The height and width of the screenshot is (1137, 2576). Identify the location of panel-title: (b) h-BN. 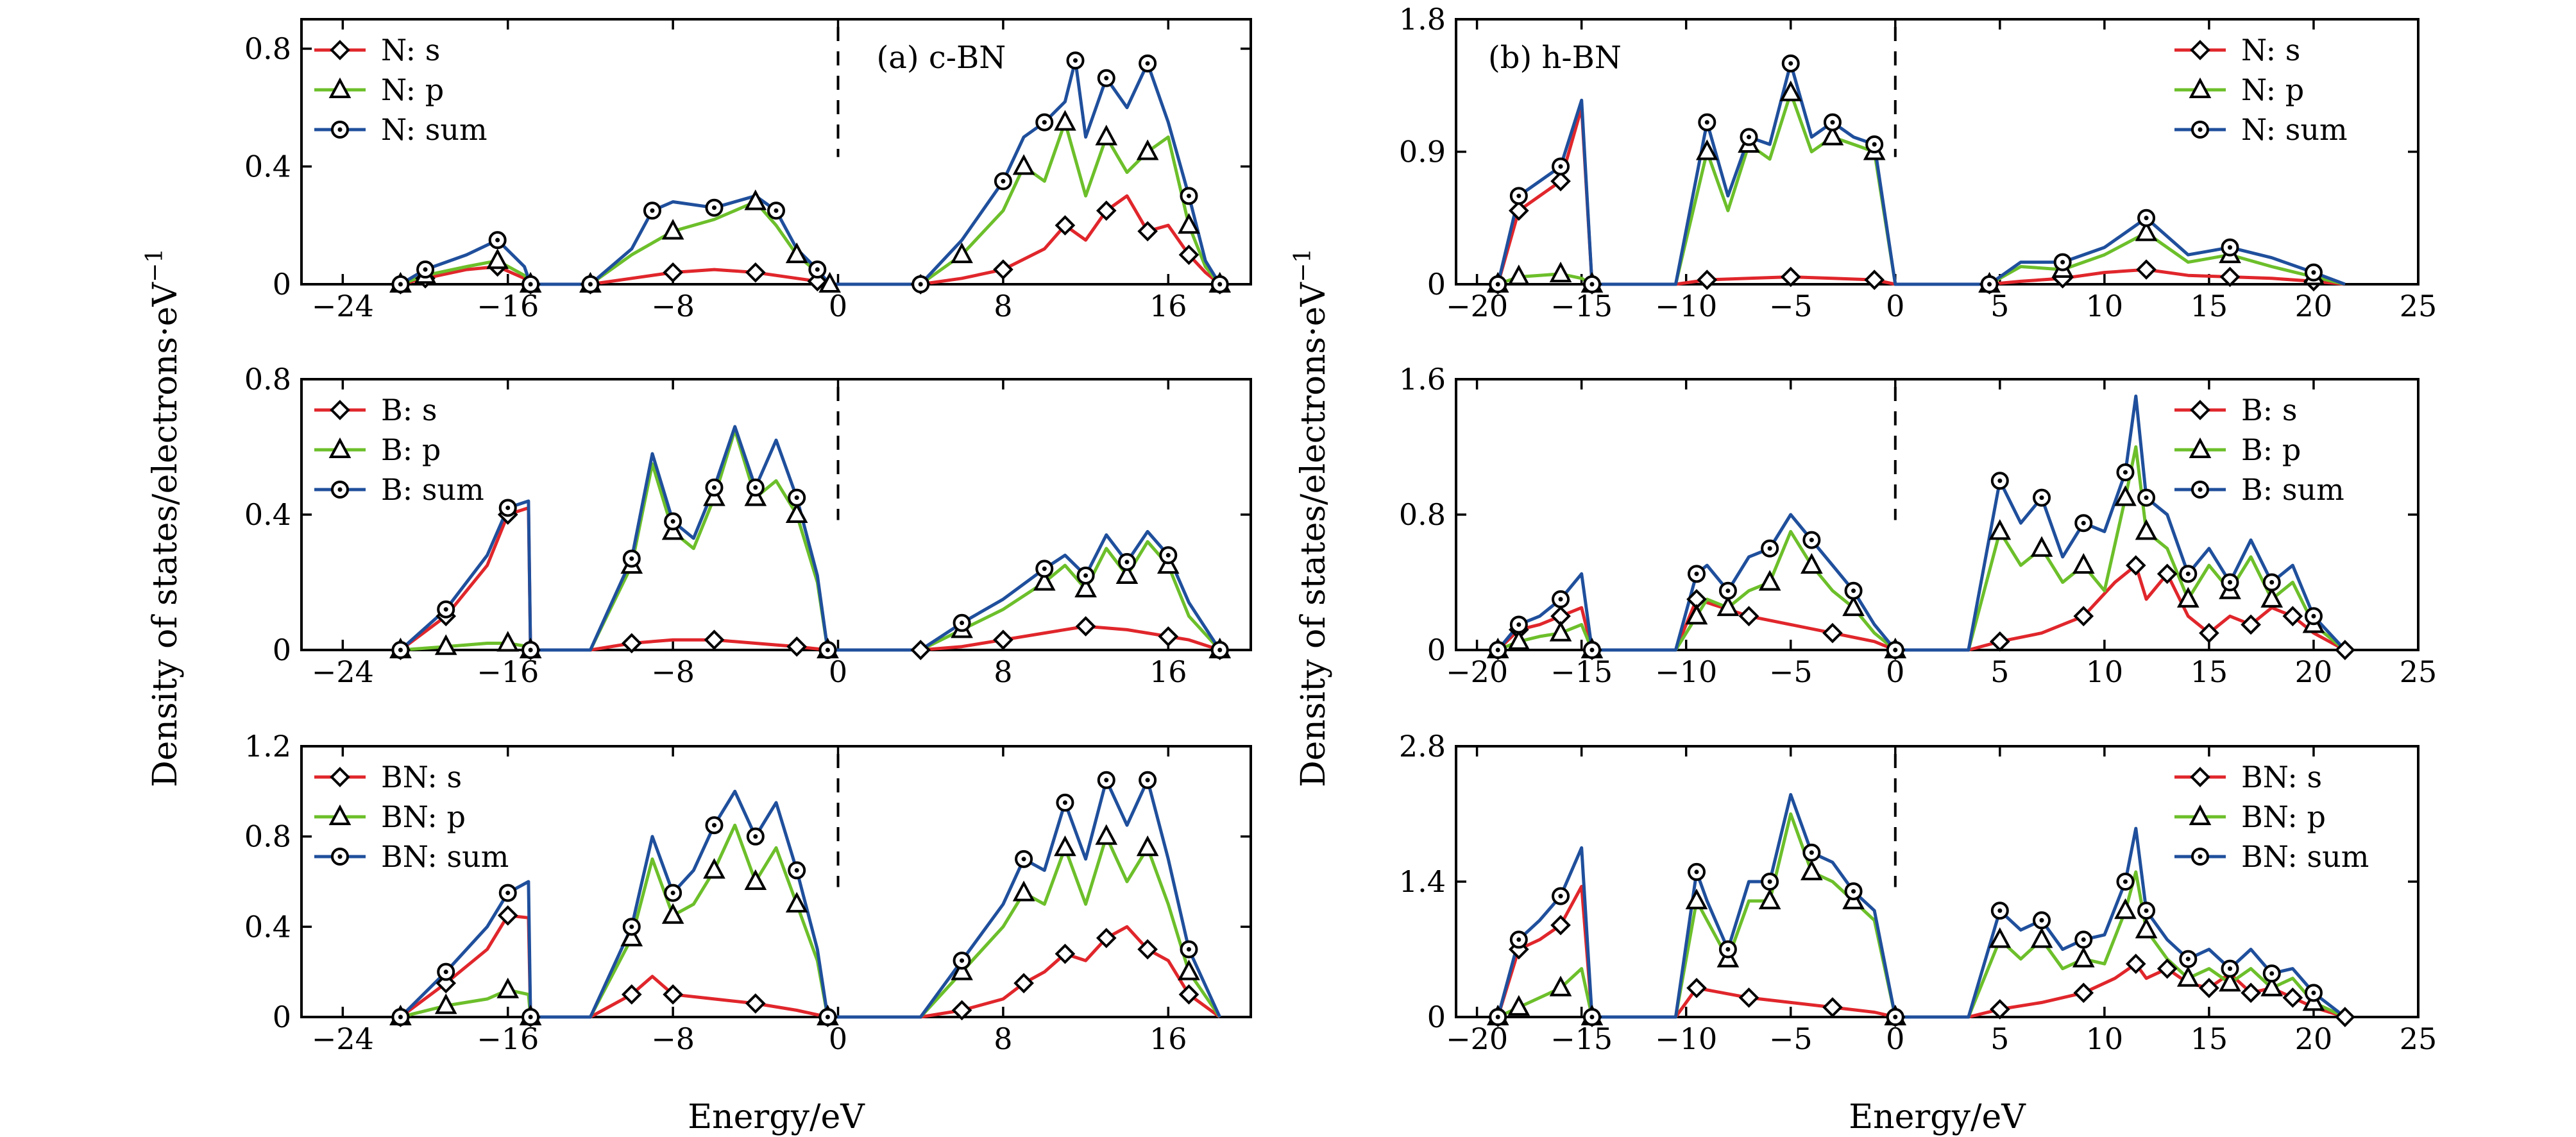
(1555, 58).